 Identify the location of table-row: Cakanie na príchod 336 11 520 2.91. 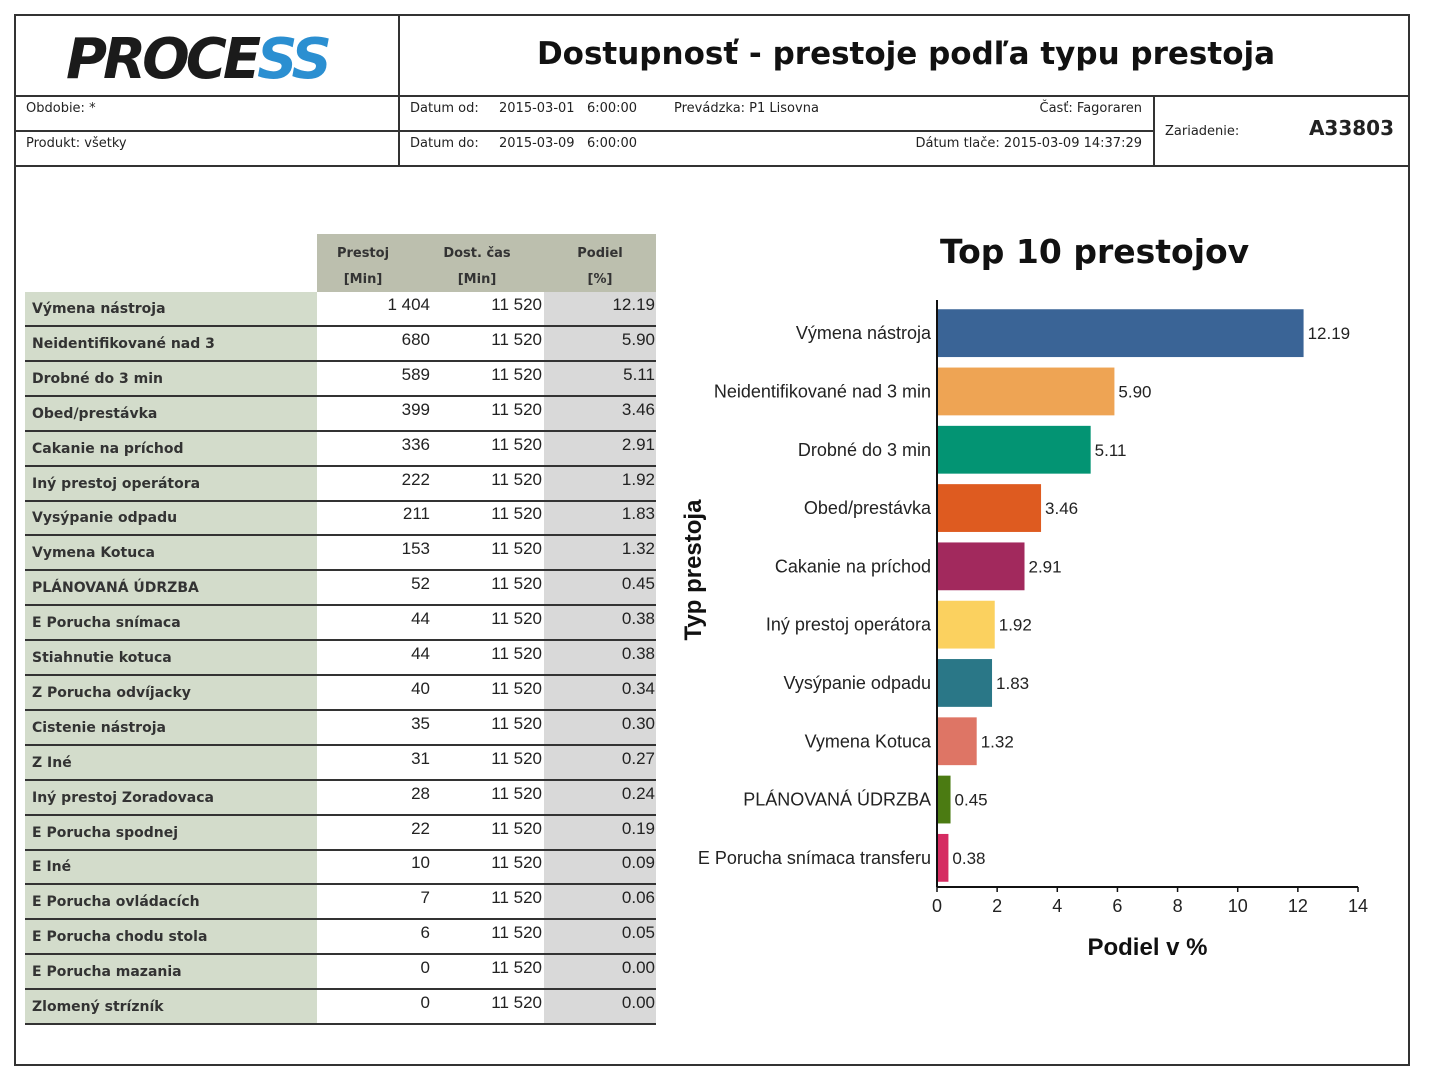
(340, 449).